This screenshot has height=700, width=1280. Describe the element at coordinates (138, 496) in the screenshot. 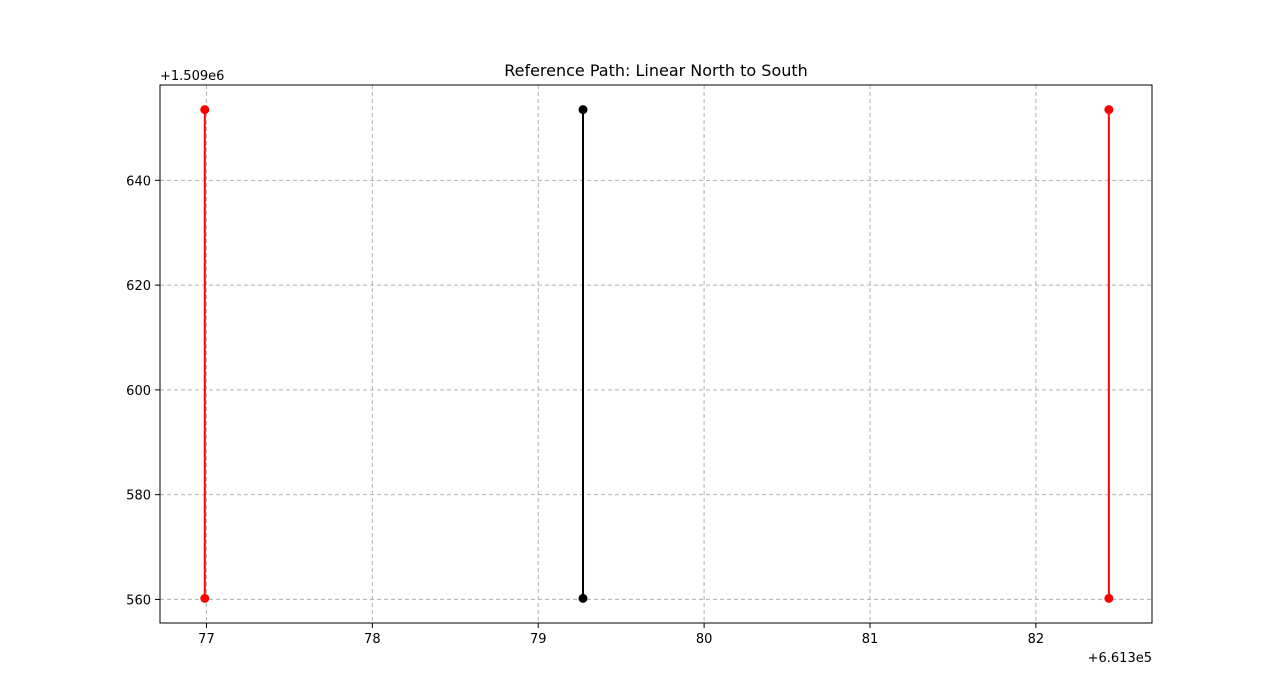

I see `y-tick-label: 580` at that location.